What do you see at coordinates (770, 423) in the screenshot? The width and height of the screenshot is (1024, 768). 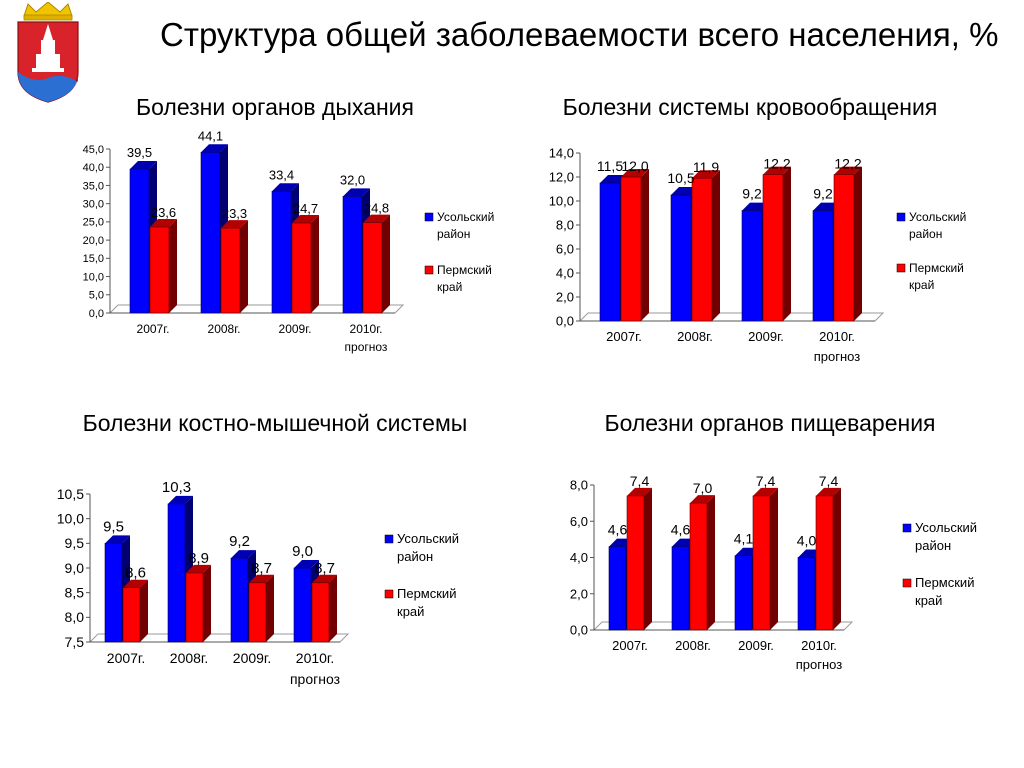 I see `chart-title-digestive: Болезни органов пищеварения` at bounding box center [770, 423].